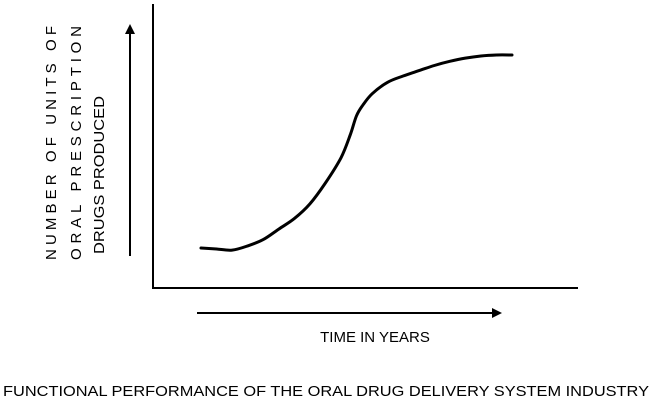 The image size is (657, 402). What do you see at coordinates (99, 175) in the screenshot?
I see `y-axis-label-line-3: DRUGS PRODUCED` at bounding box center [99, 175].